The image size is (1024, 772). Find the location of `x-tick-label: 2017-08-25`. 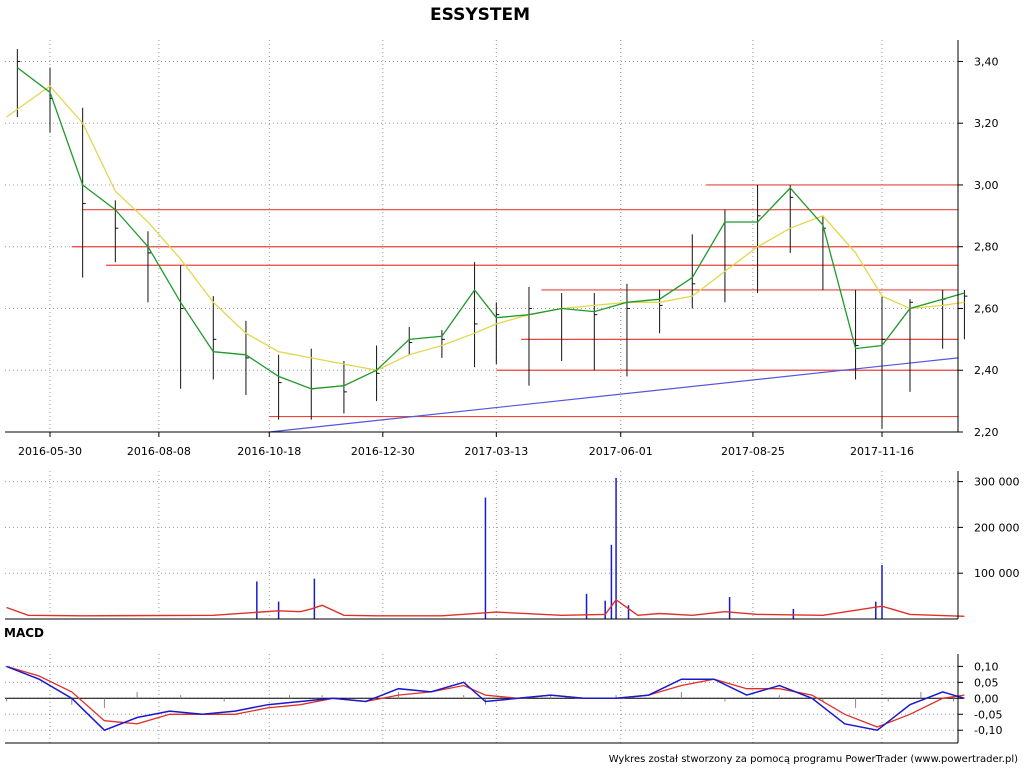

x-tick-label: 2017-08-25 is located at coordinates (753, 451).